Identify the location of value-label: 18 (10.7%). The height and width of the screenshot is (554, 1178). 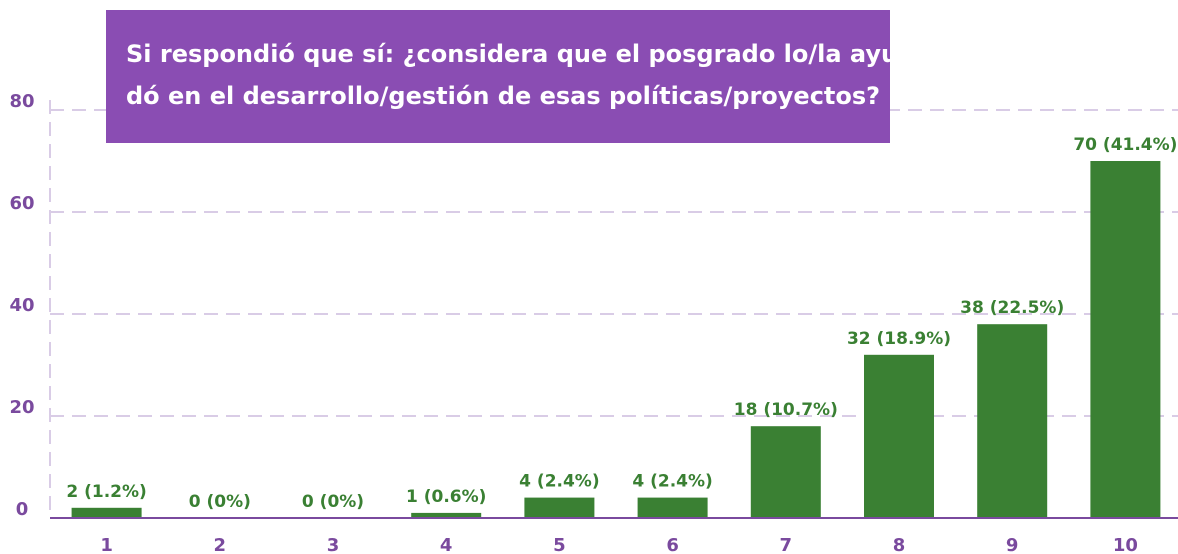
(786, 410).